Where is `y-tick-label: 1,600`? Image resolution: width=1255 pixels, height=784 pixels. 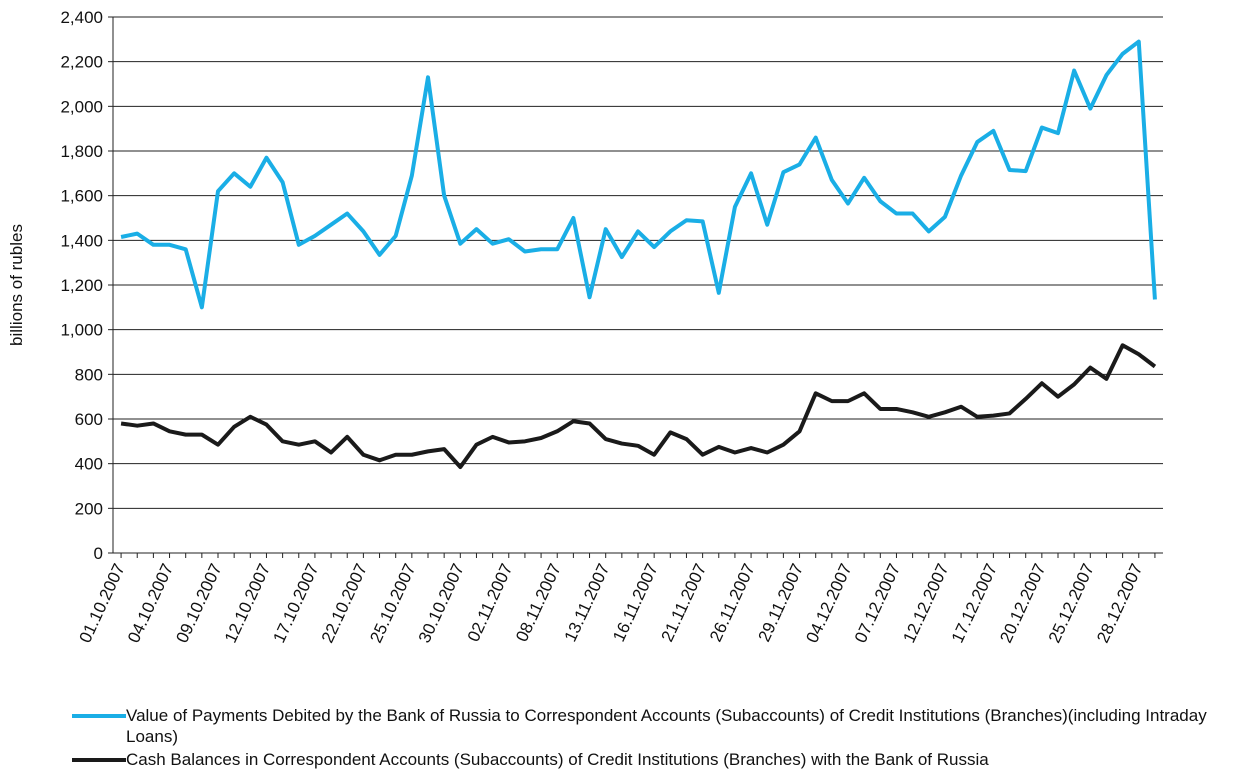
y-tick-label: 1,600 is located at coordinates (81, 196).